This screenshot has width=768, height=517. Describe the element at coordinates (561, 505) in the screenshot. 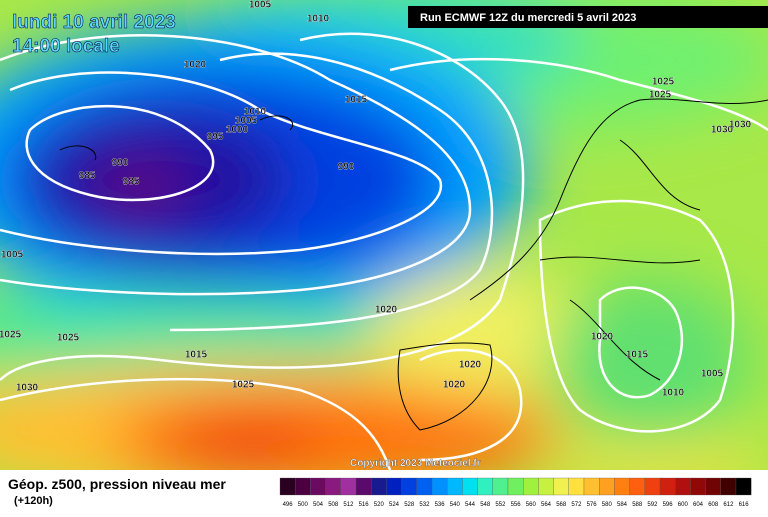

I see `colorbar-label: 568` at that location.